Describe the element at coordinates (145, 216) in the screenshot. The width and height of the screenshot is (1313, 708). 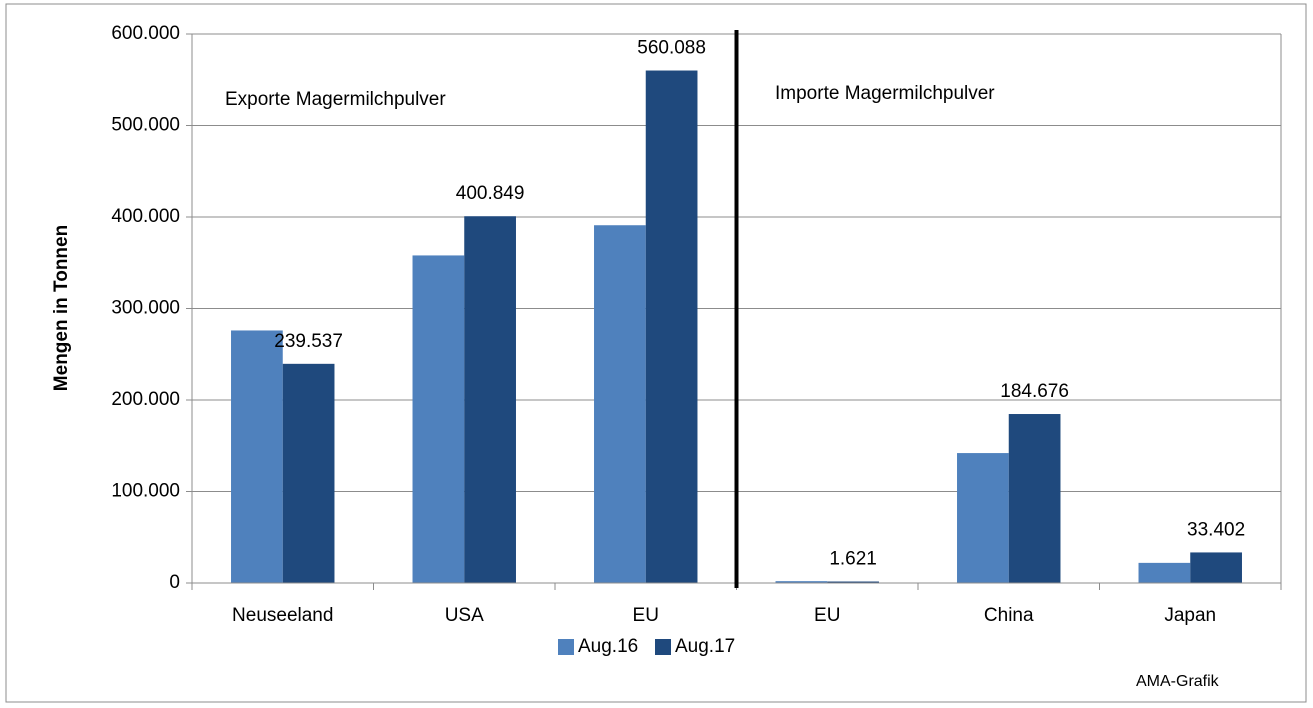
I see `y-tick-label: 400.000` at that location.